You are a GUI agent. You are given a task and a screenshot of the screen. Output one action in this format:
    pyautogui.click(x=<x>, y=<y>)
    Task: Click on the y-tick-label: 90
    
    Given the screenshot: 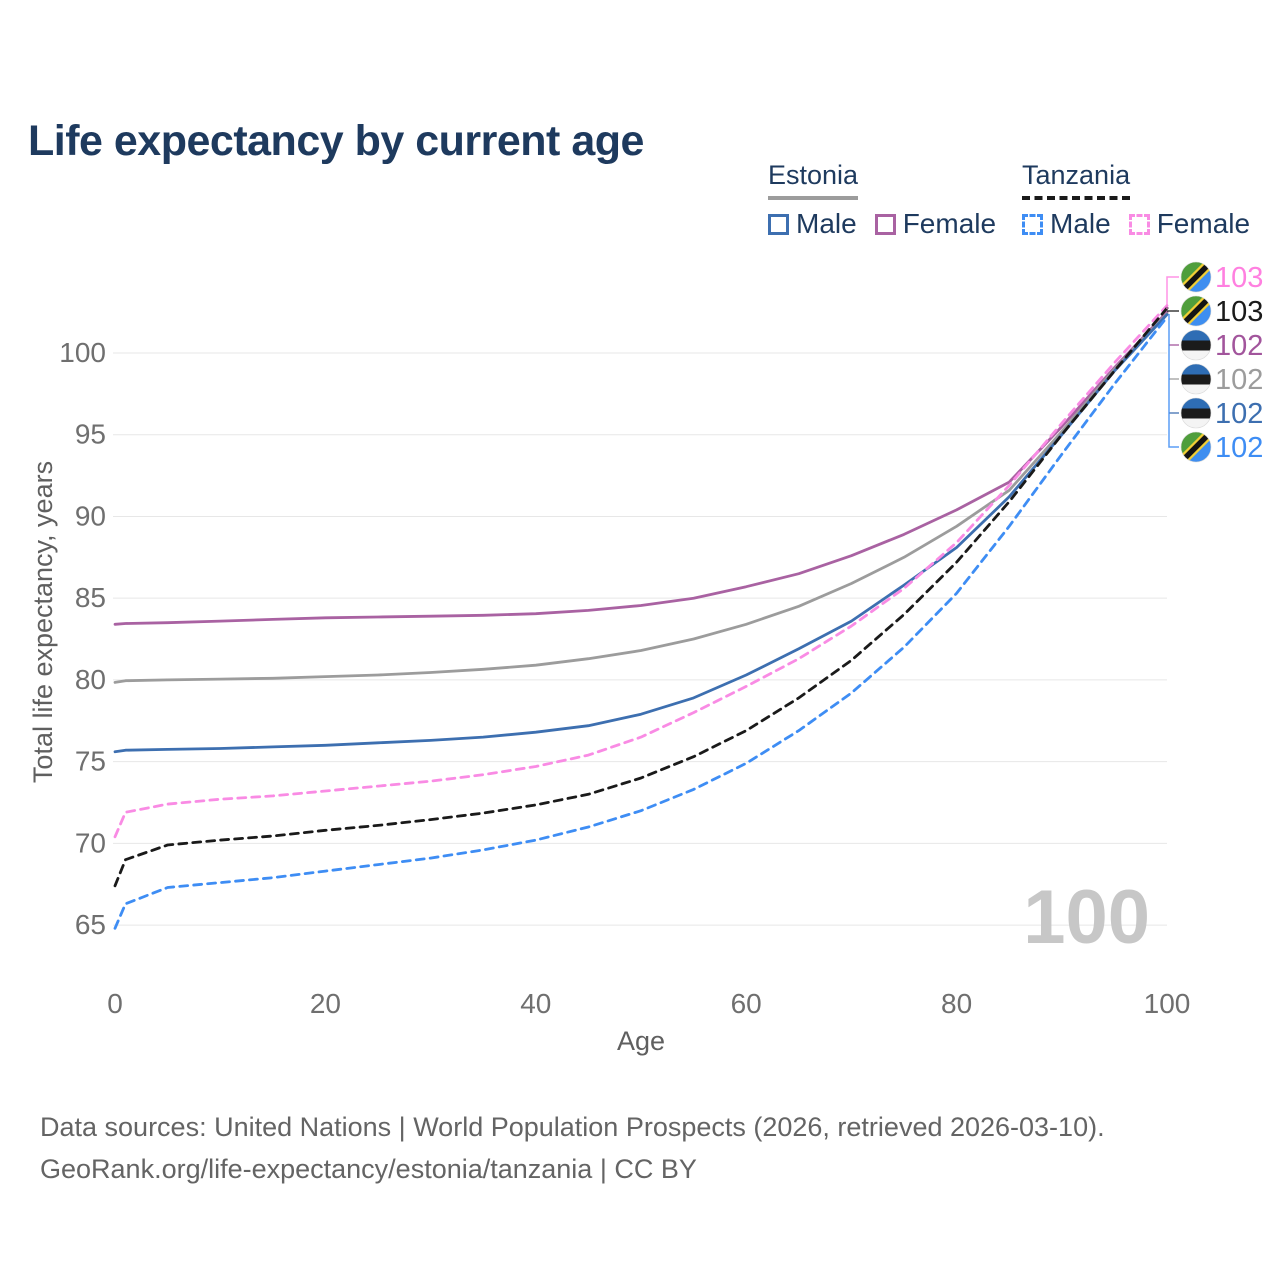 What is the action you would take?
    pyautogui.click(x=90, y=515)
    